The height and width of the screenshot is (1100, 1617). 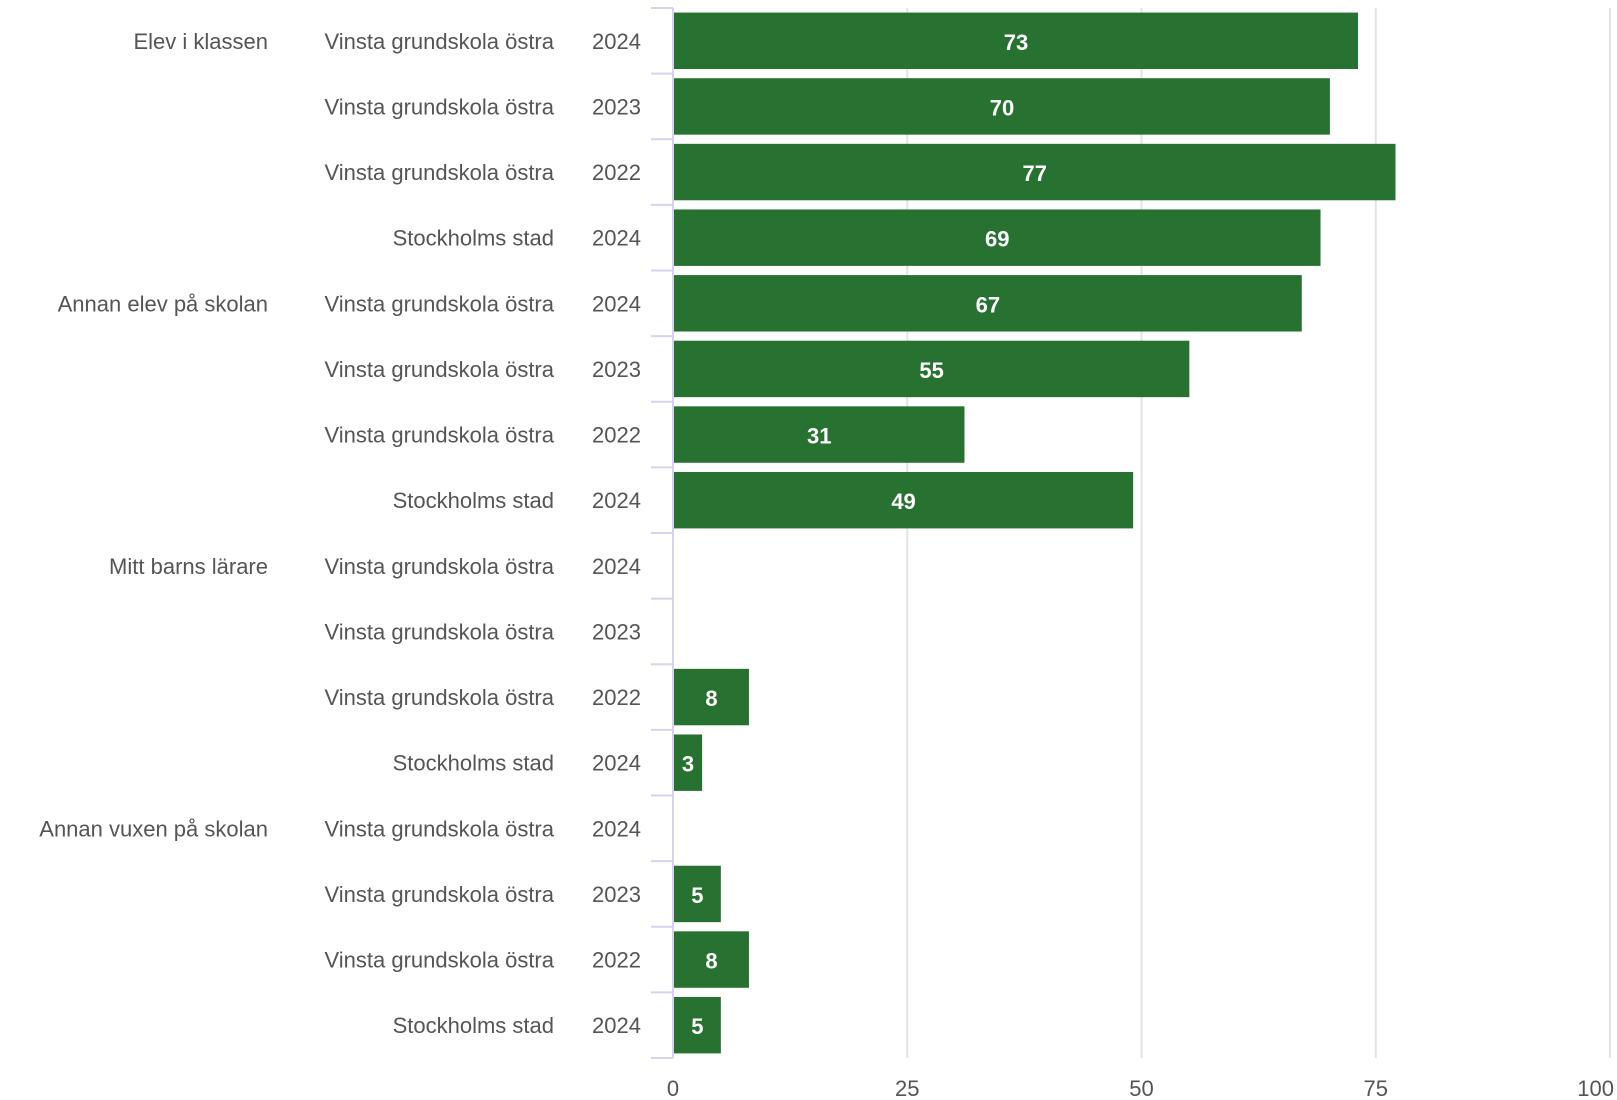 I want to click on x-tick-label: 25, so click(x=907, y=1088).